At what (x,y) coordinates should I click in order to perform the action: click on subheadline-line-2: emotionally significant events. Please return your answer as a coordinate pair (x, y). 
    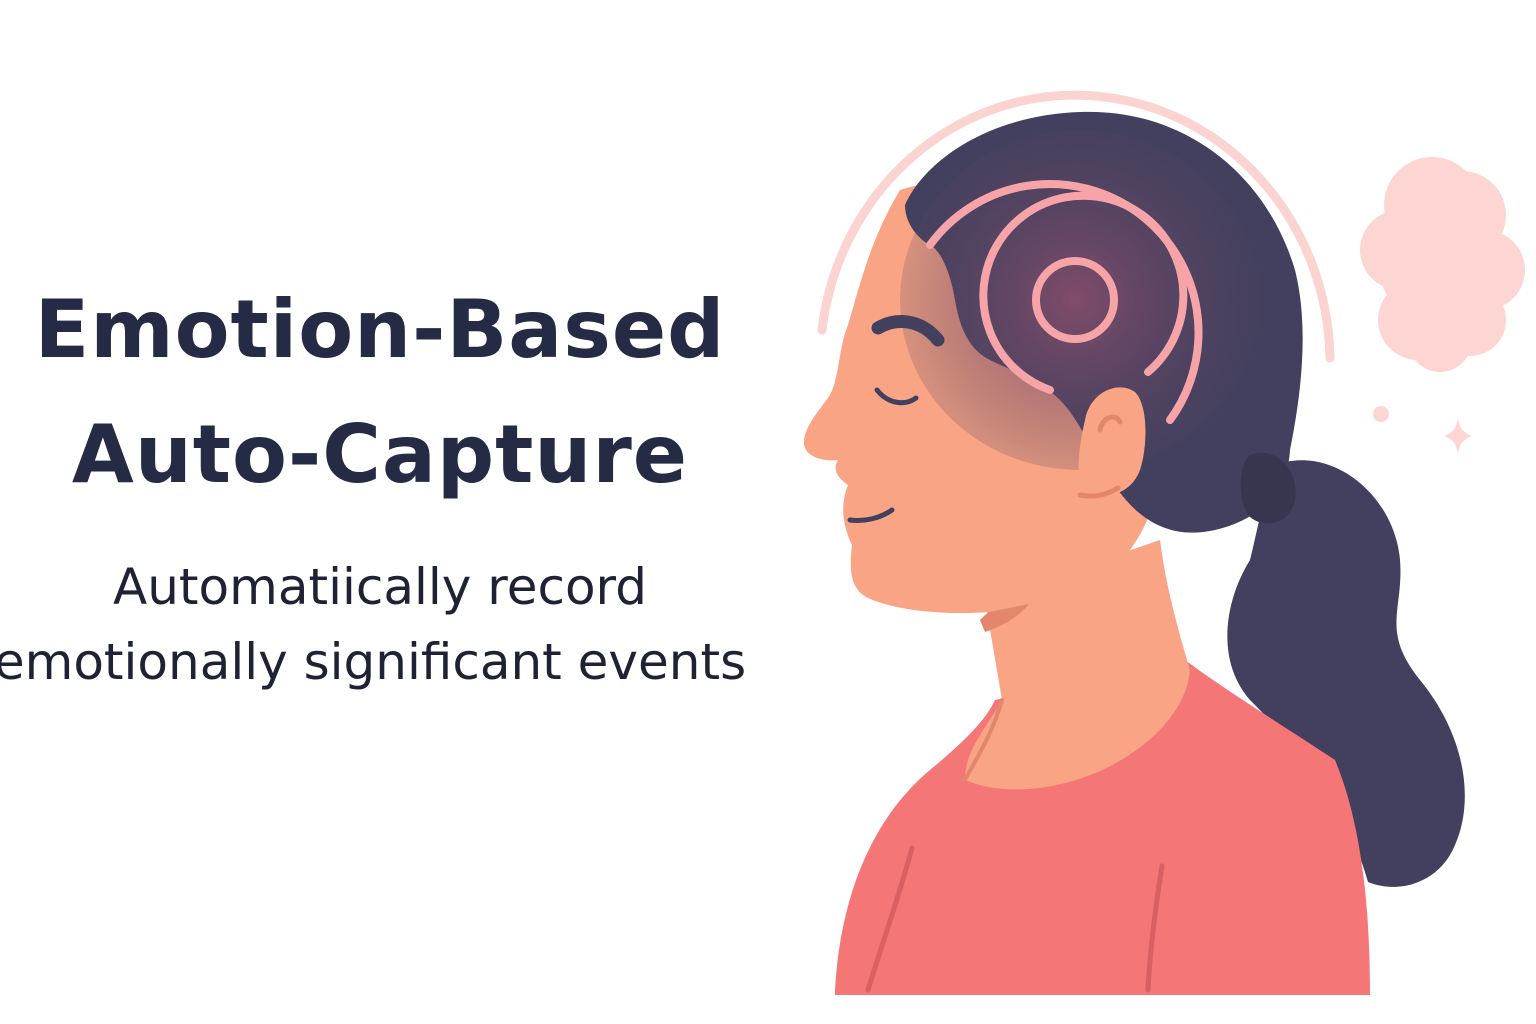
    Looking at the image, I should click on (373, 662).